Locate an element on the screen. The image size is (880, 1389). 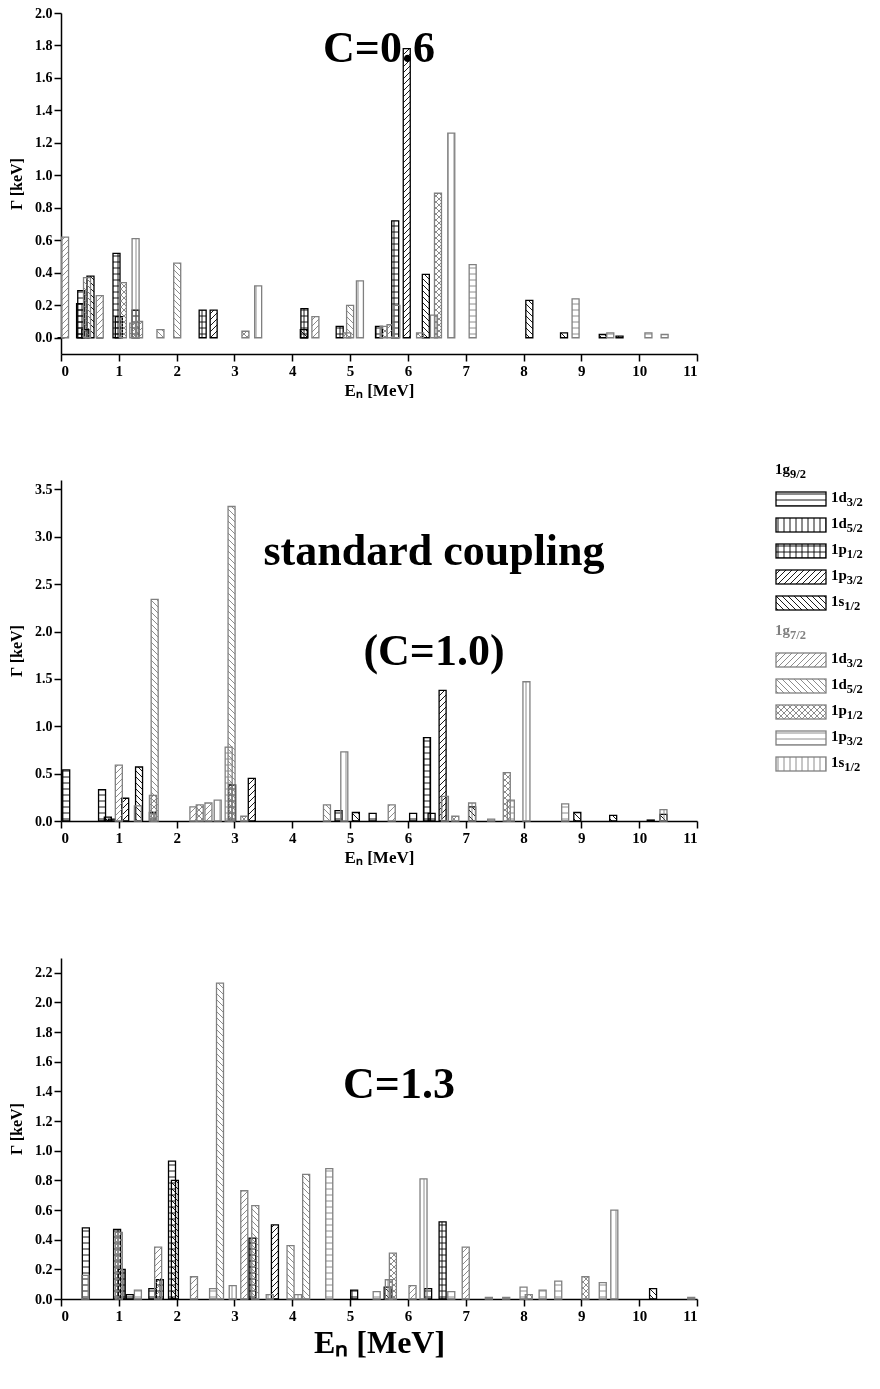
y-tick-label: 2.5 is located at coordinates (44, 584).